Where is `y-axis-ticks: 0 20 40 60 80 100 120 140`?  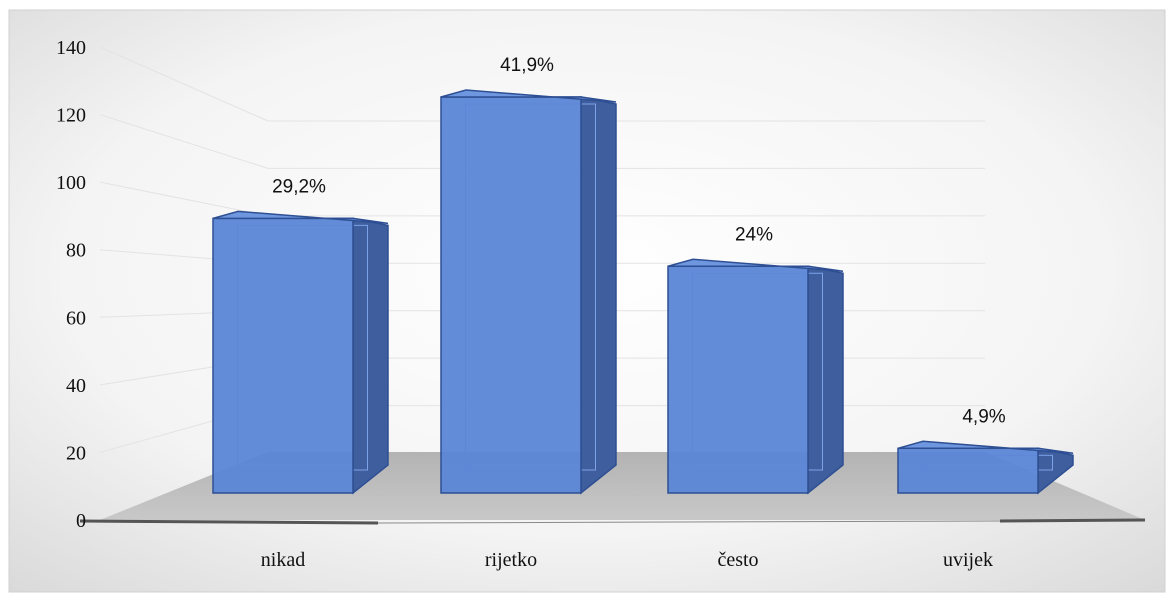 y-axis-ticks: 0 20 40 60 80 100 120 140 is located at coordinates (71, 284).